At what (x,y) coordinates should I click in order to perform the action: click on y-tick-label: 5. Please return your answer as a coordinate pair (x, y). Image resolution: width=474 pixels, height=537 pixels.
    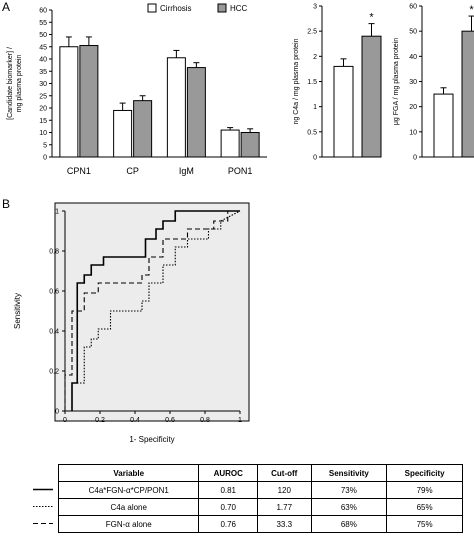
    Looking at the image, I should click on (45, 145).